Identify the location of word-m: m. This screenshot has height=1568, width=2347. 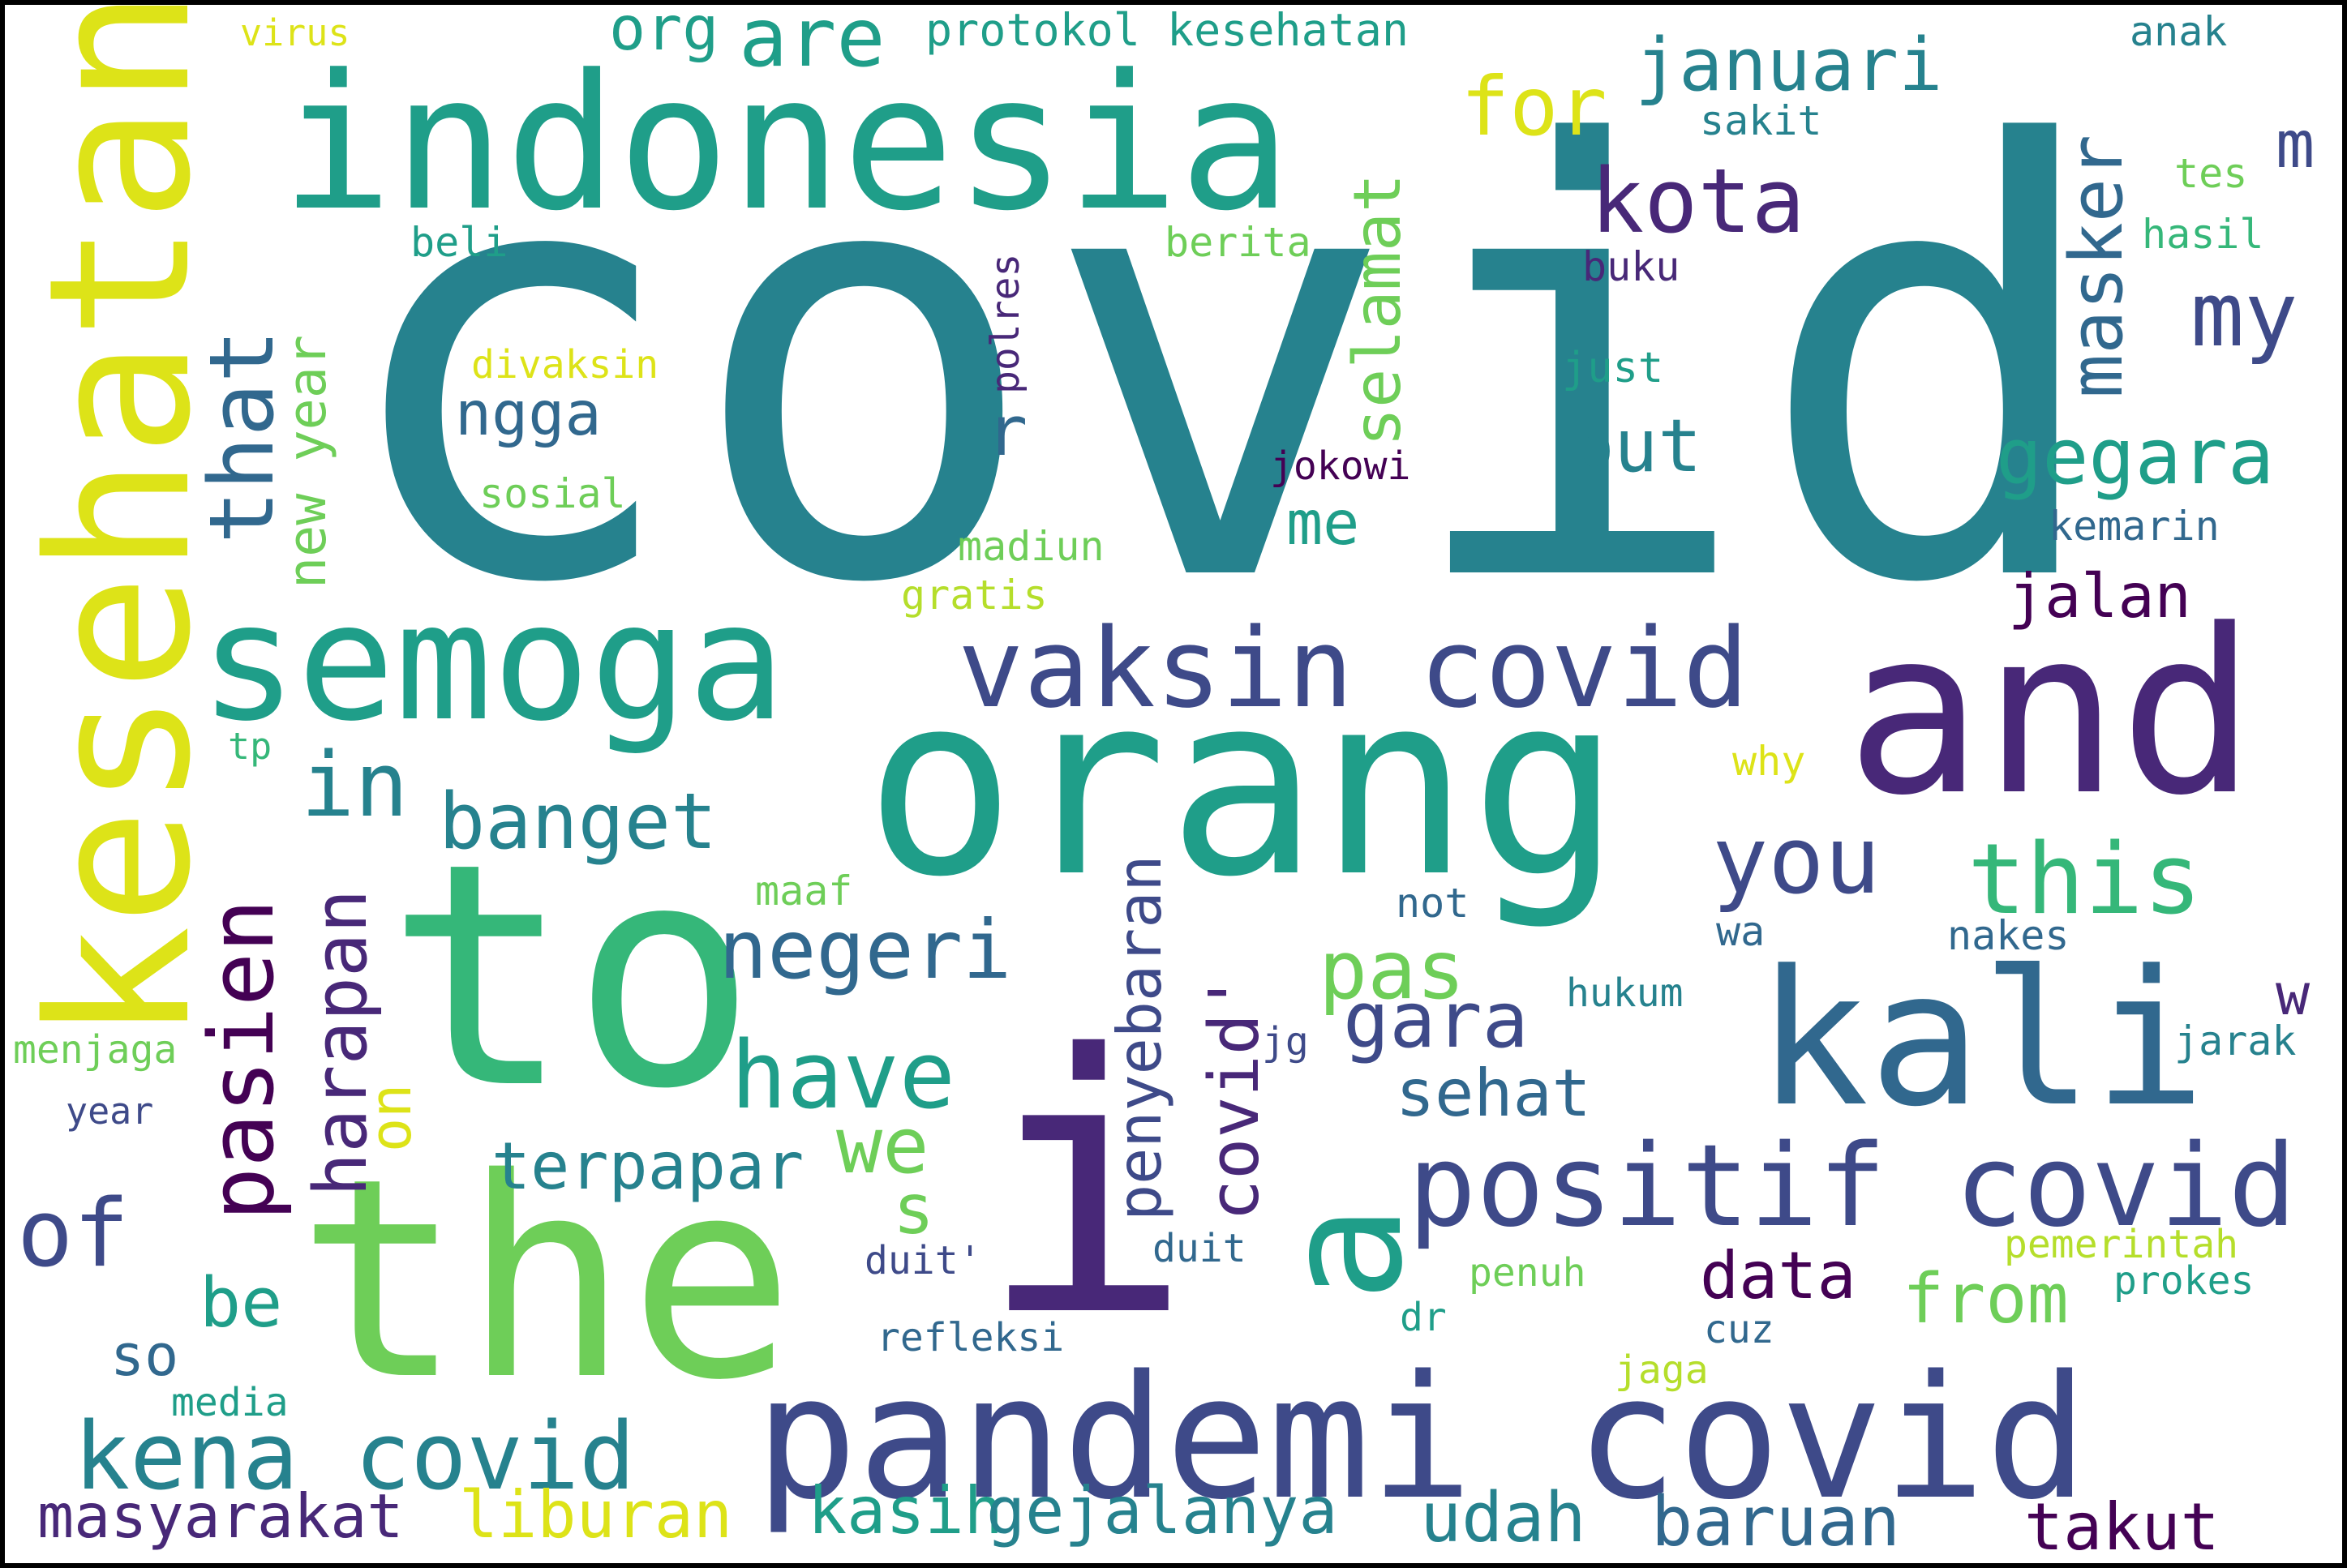
(2295, 144).